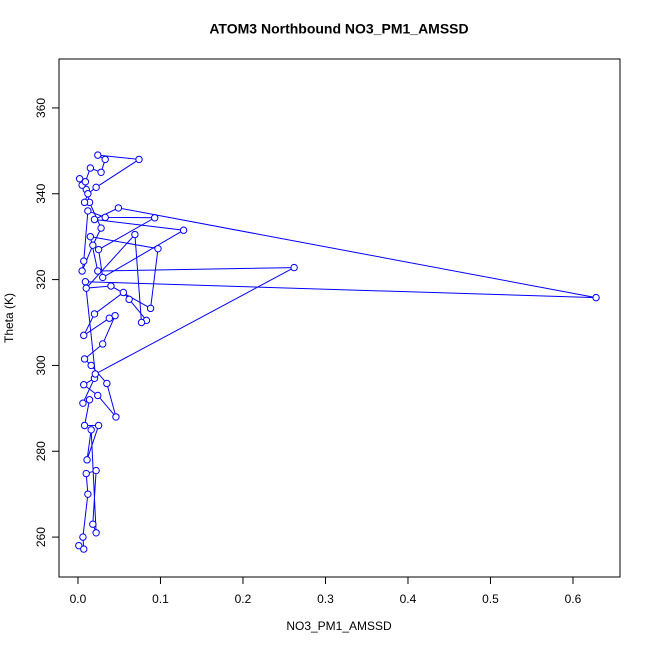  I want to click on y-tick-label: 260, so click(41, 537).